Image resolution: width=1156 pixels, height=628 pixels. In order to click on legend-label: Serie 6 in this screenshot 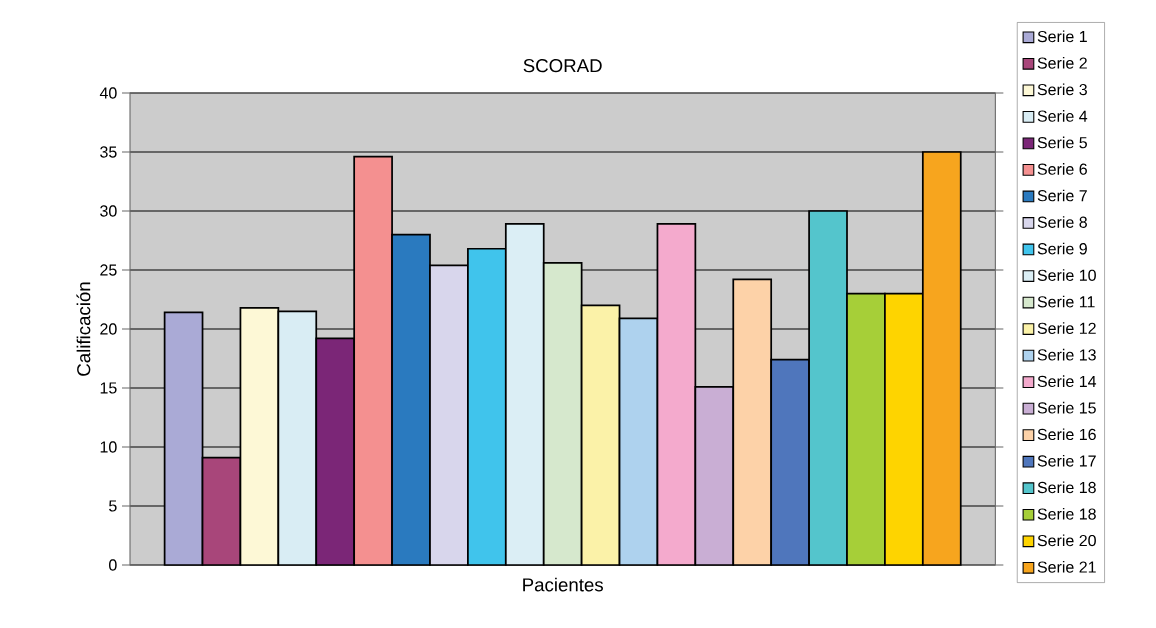, I will do `click(1062, 169)`.